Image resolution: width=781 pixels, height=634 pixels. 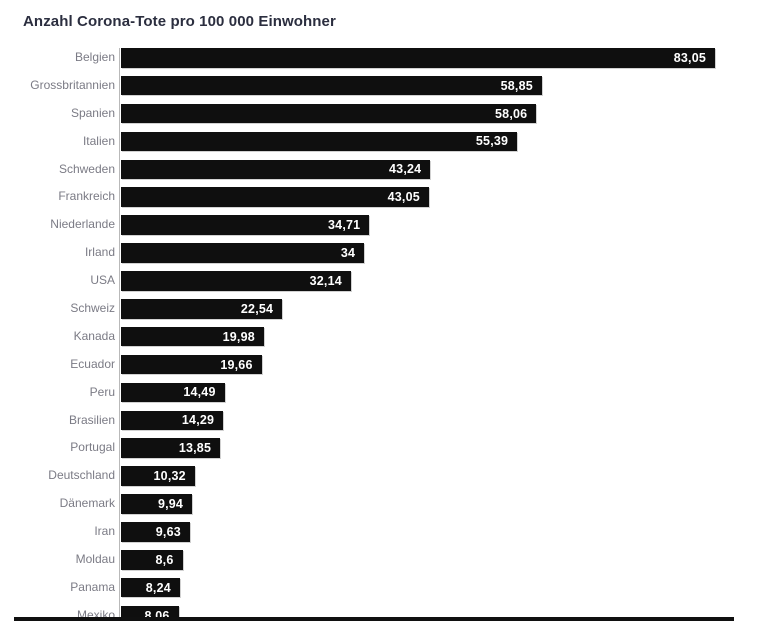 I want to click on category-label: Frankreich, so click(x=86, y=196).